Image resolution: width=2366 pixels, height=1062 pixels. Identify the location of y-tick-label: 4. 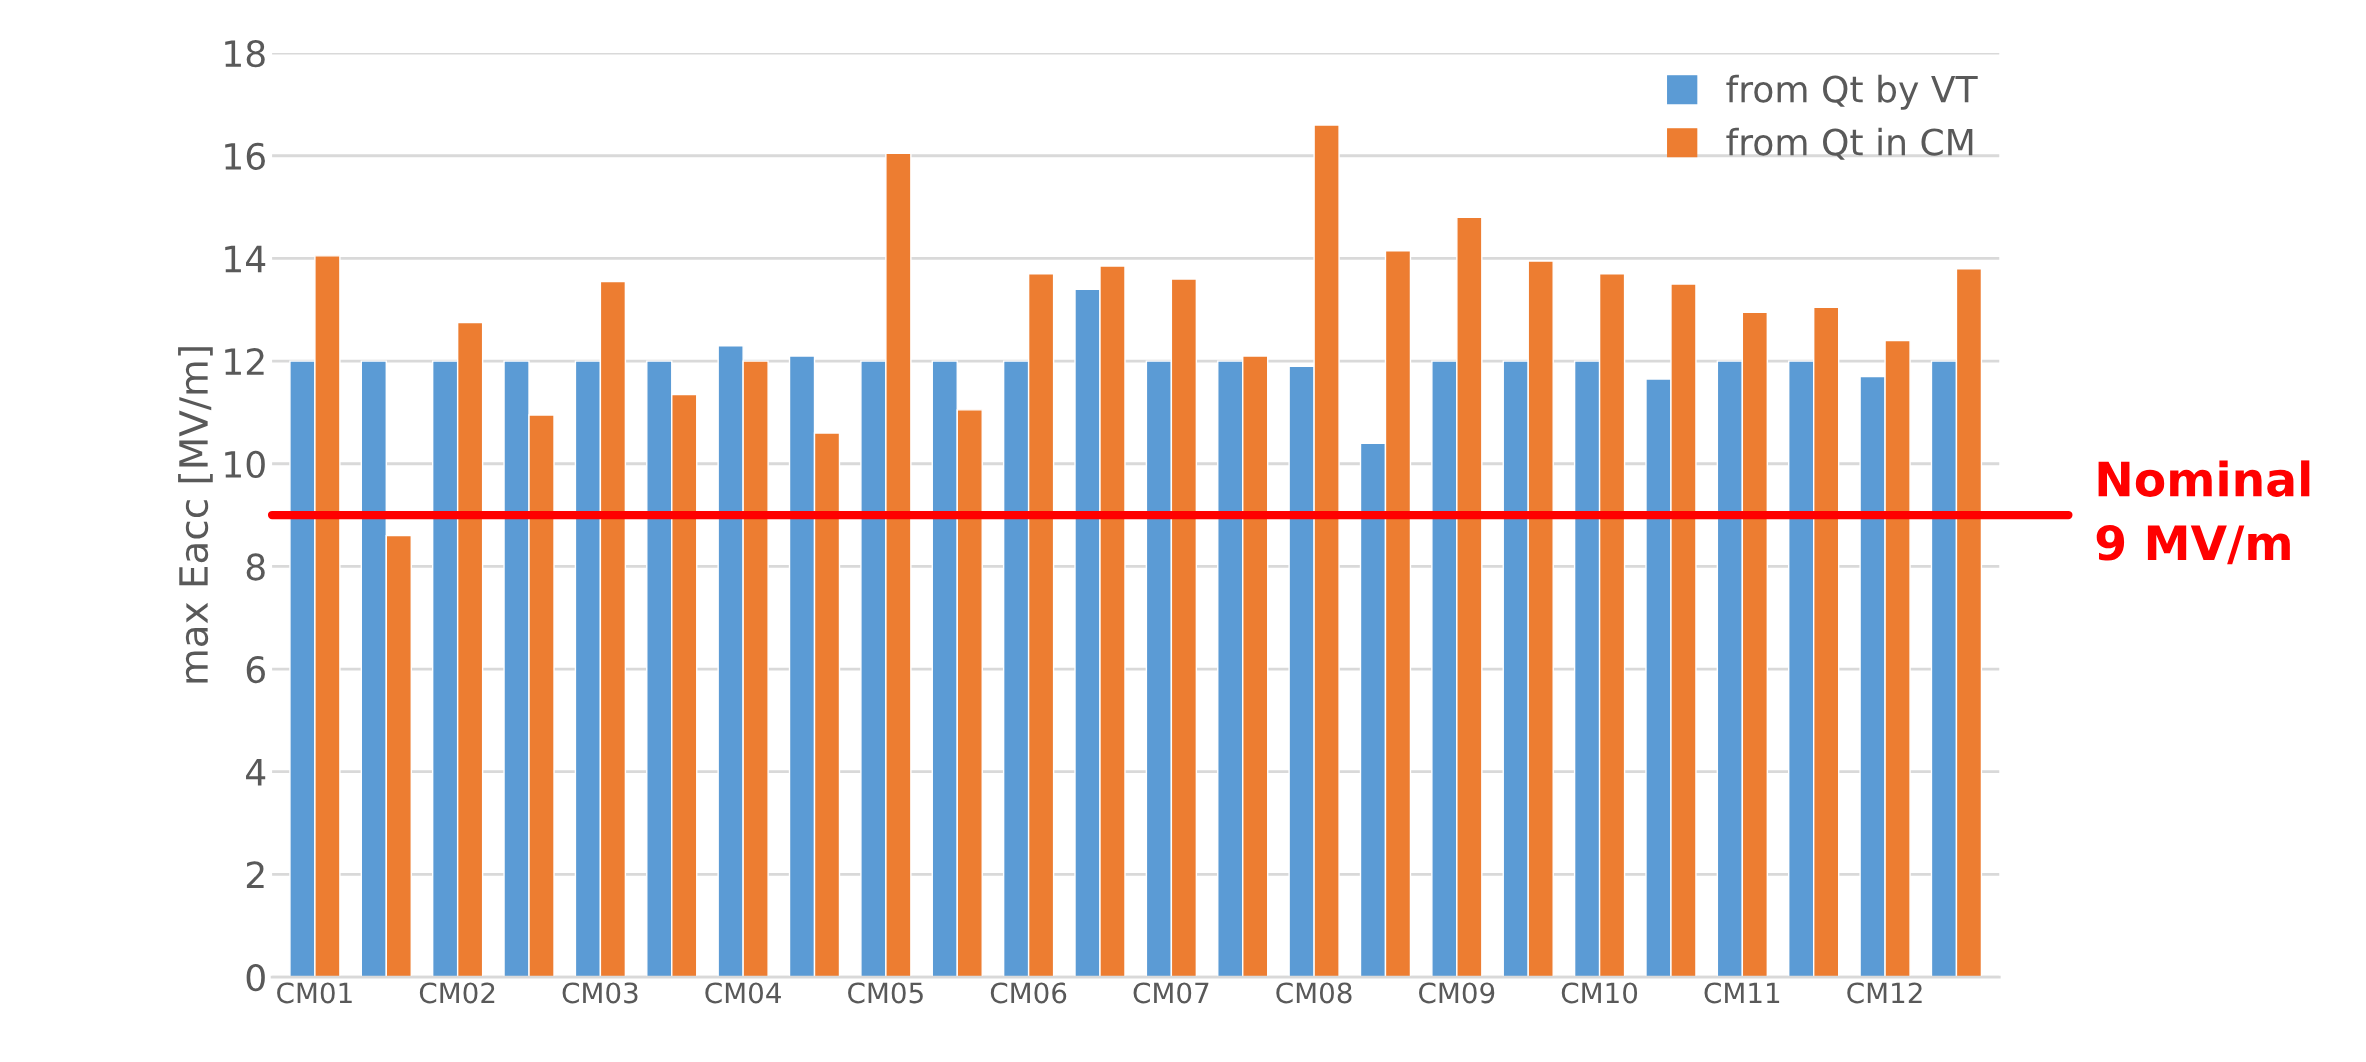
(256, 772).